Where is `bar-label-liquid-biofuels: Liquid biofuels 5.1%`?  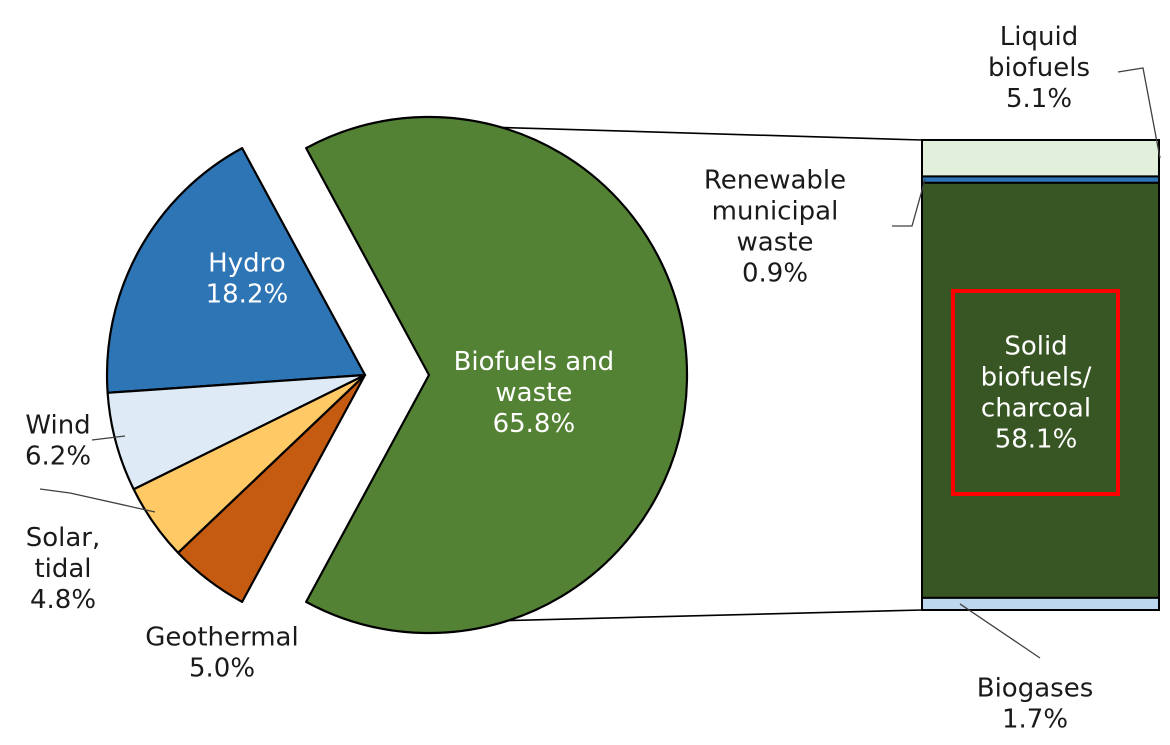
bar-label-liquid-biofuels: Liquid biofuels 5.1% is located at coordinates (1039, 68).